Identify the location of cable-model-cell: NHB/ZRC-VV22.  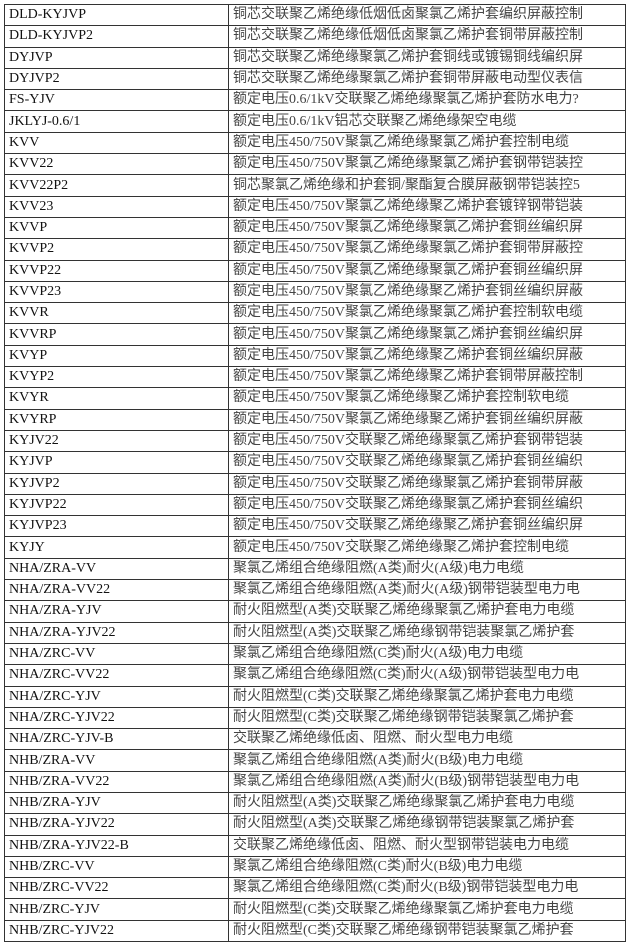
(116, 888).